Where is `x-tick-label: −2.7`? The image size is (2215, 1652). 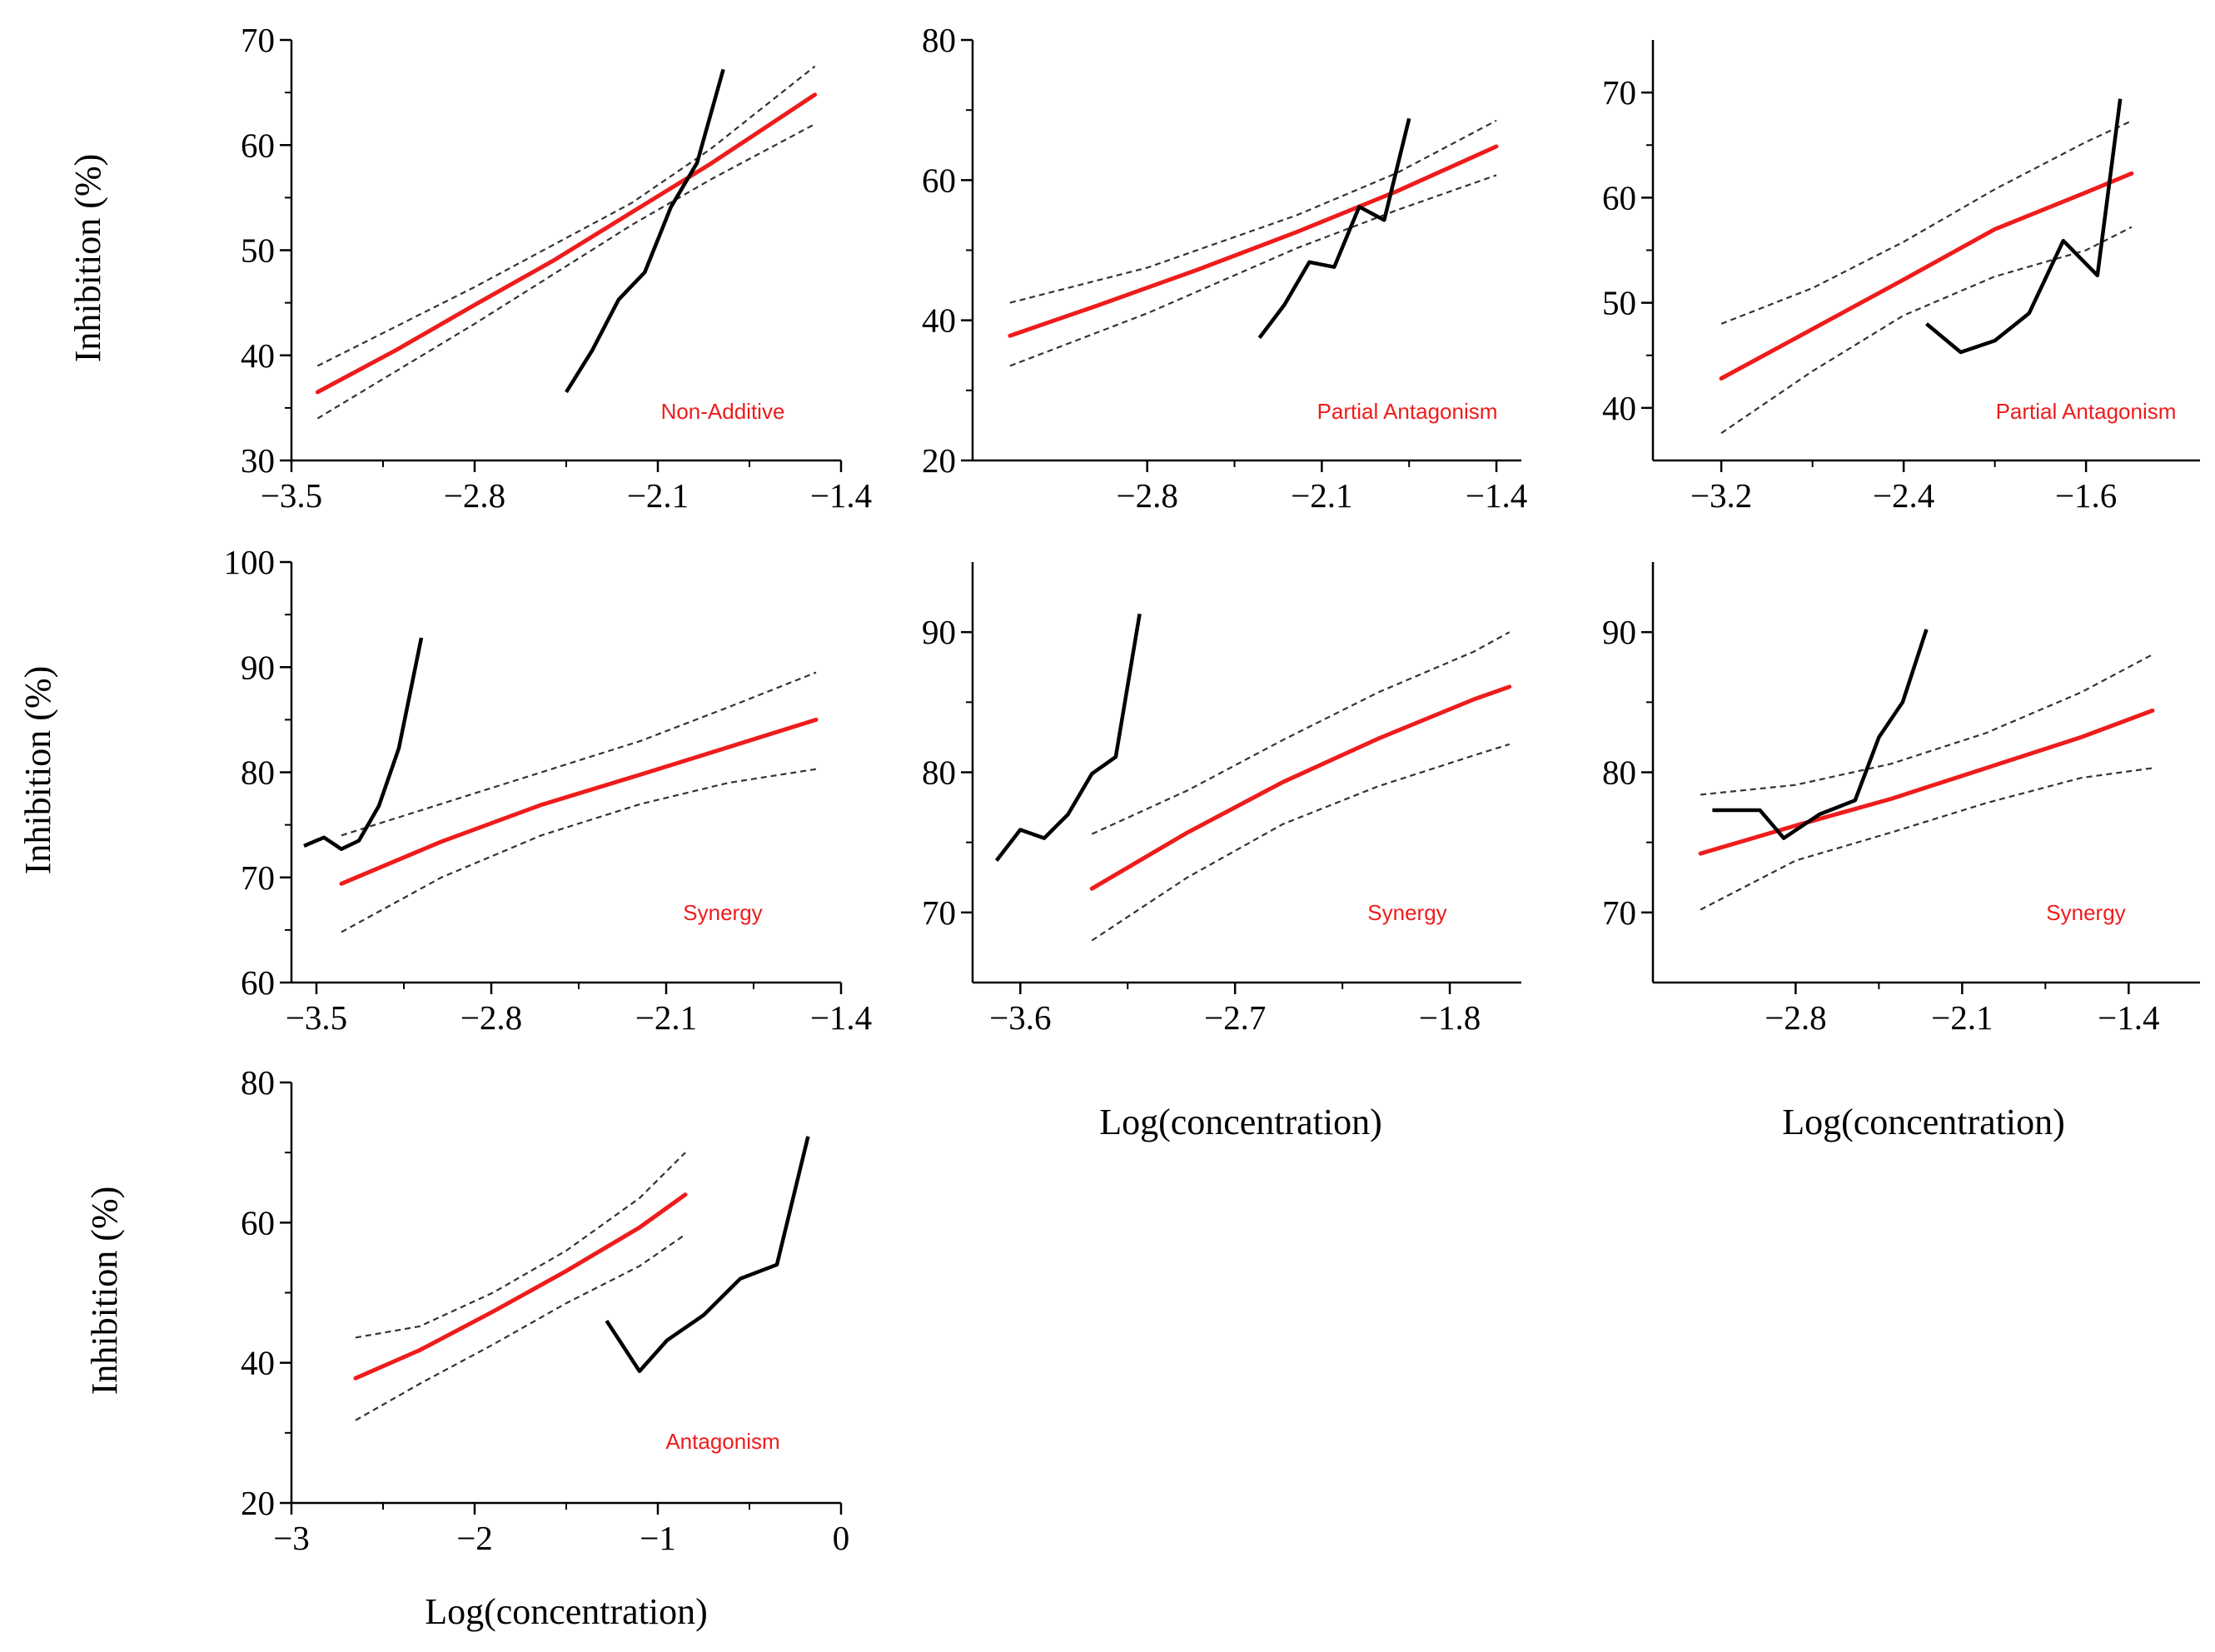 x-tick-label: −2.7 is located at coordinates (1235, 1018).